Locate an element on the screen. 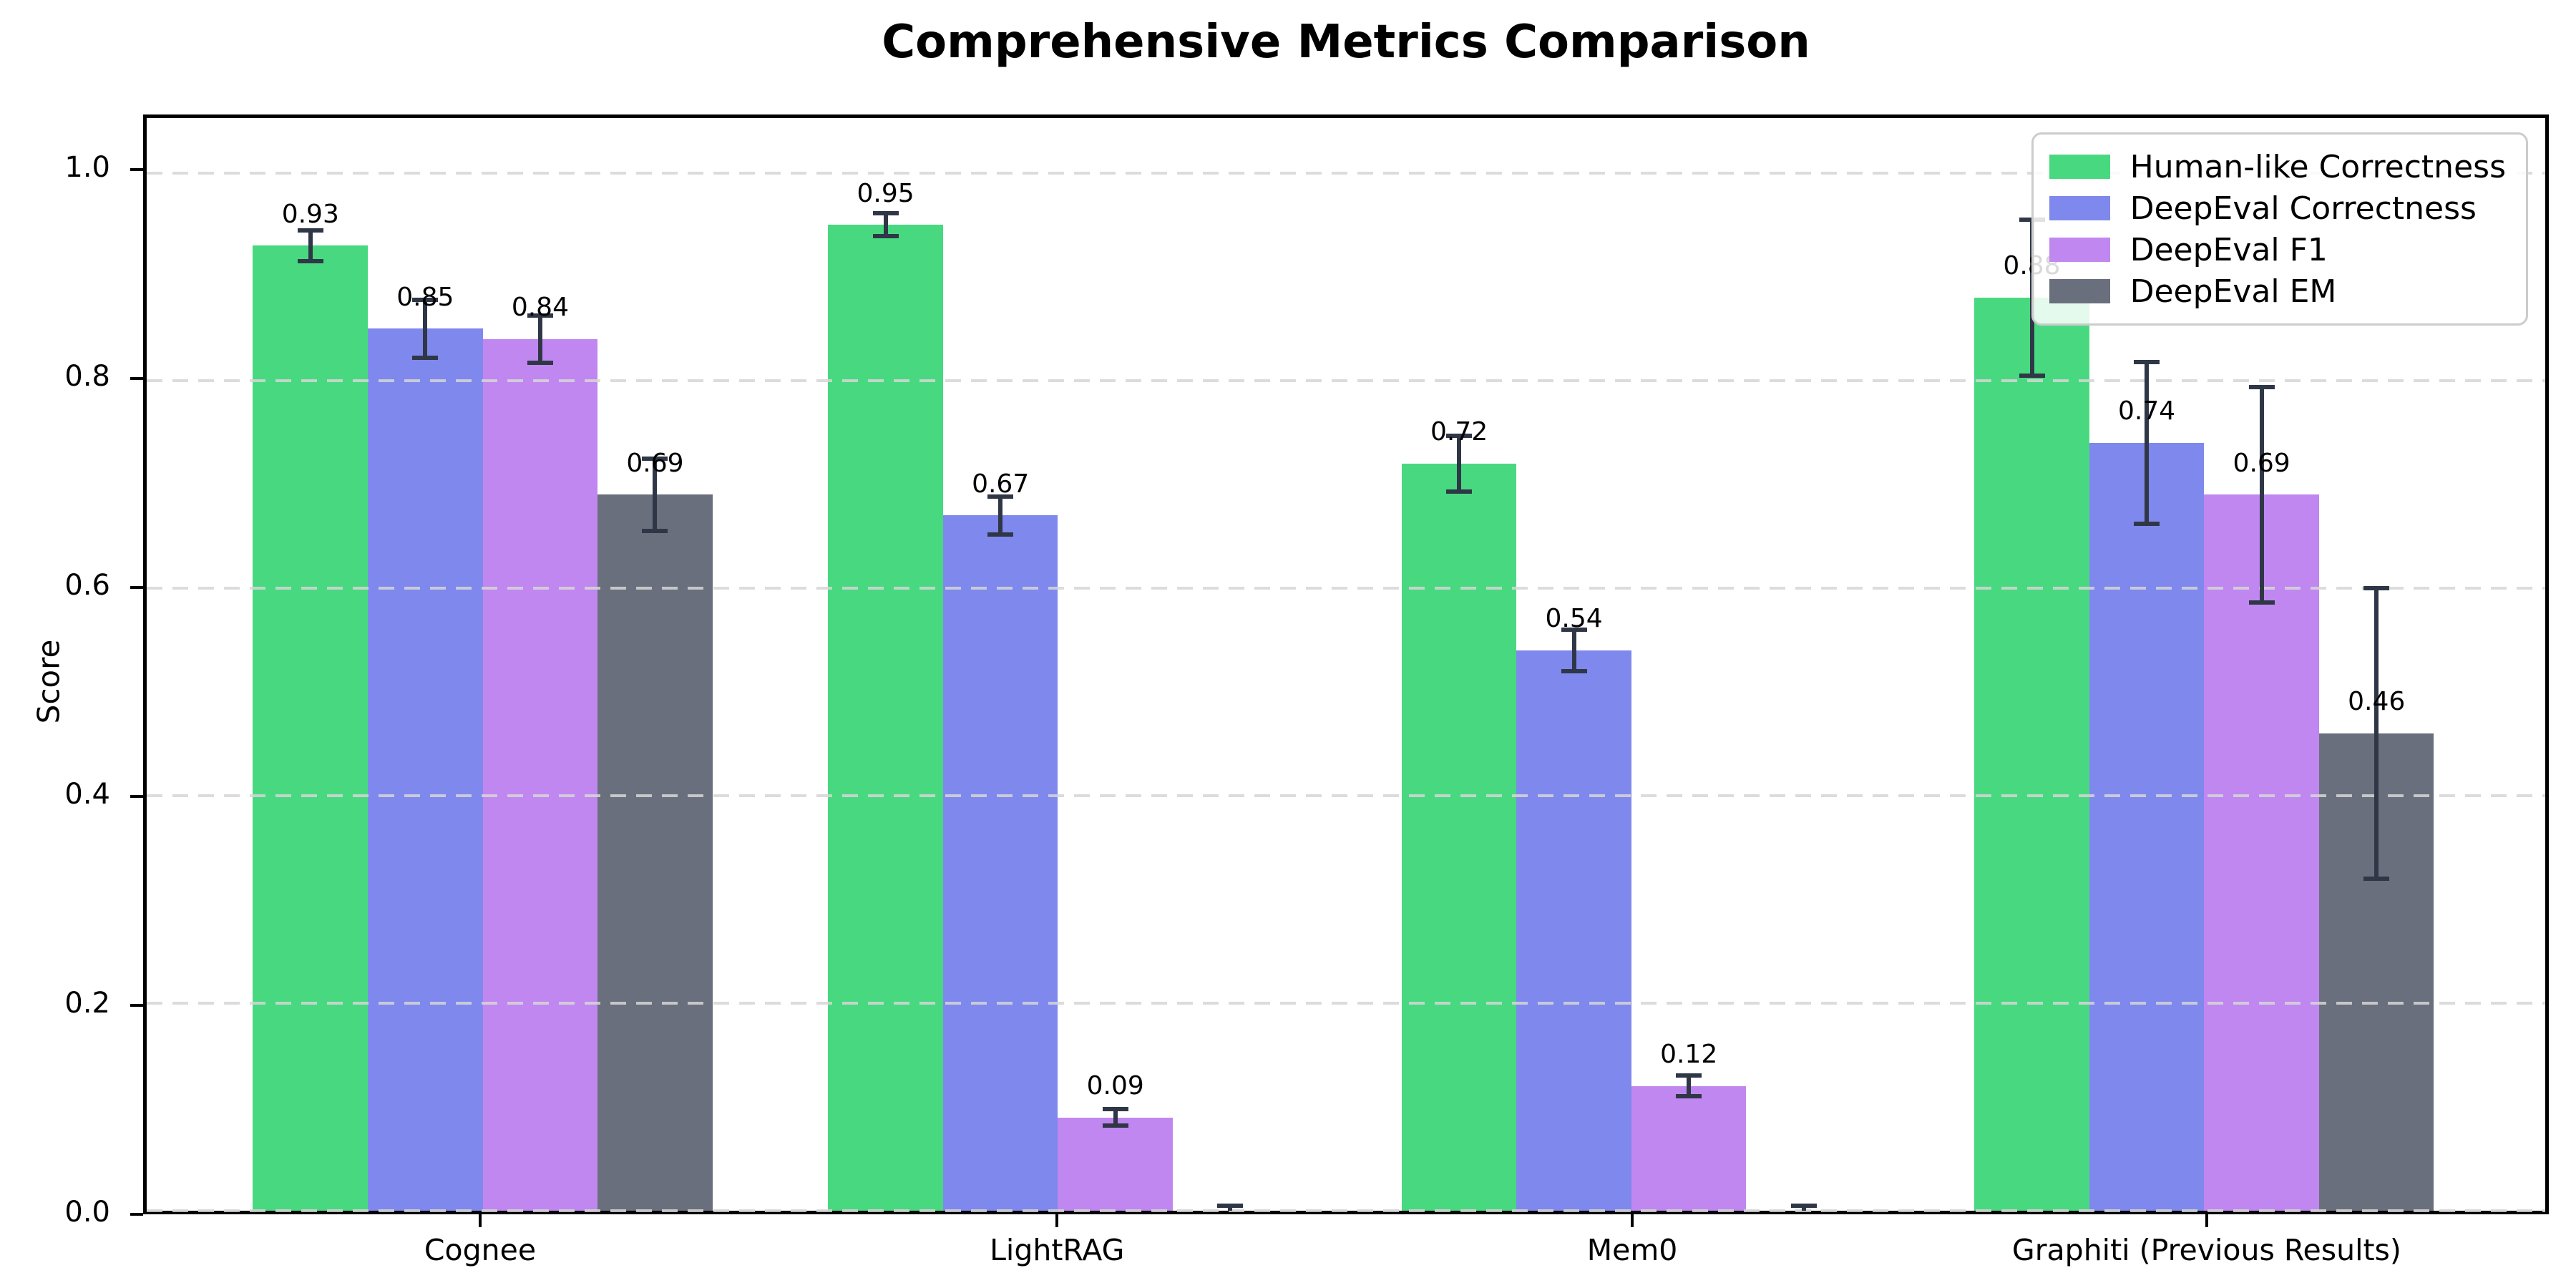 The image size is (2576, 1288). bar-value-label: 0.72 is located at coordinates (1459, 432).